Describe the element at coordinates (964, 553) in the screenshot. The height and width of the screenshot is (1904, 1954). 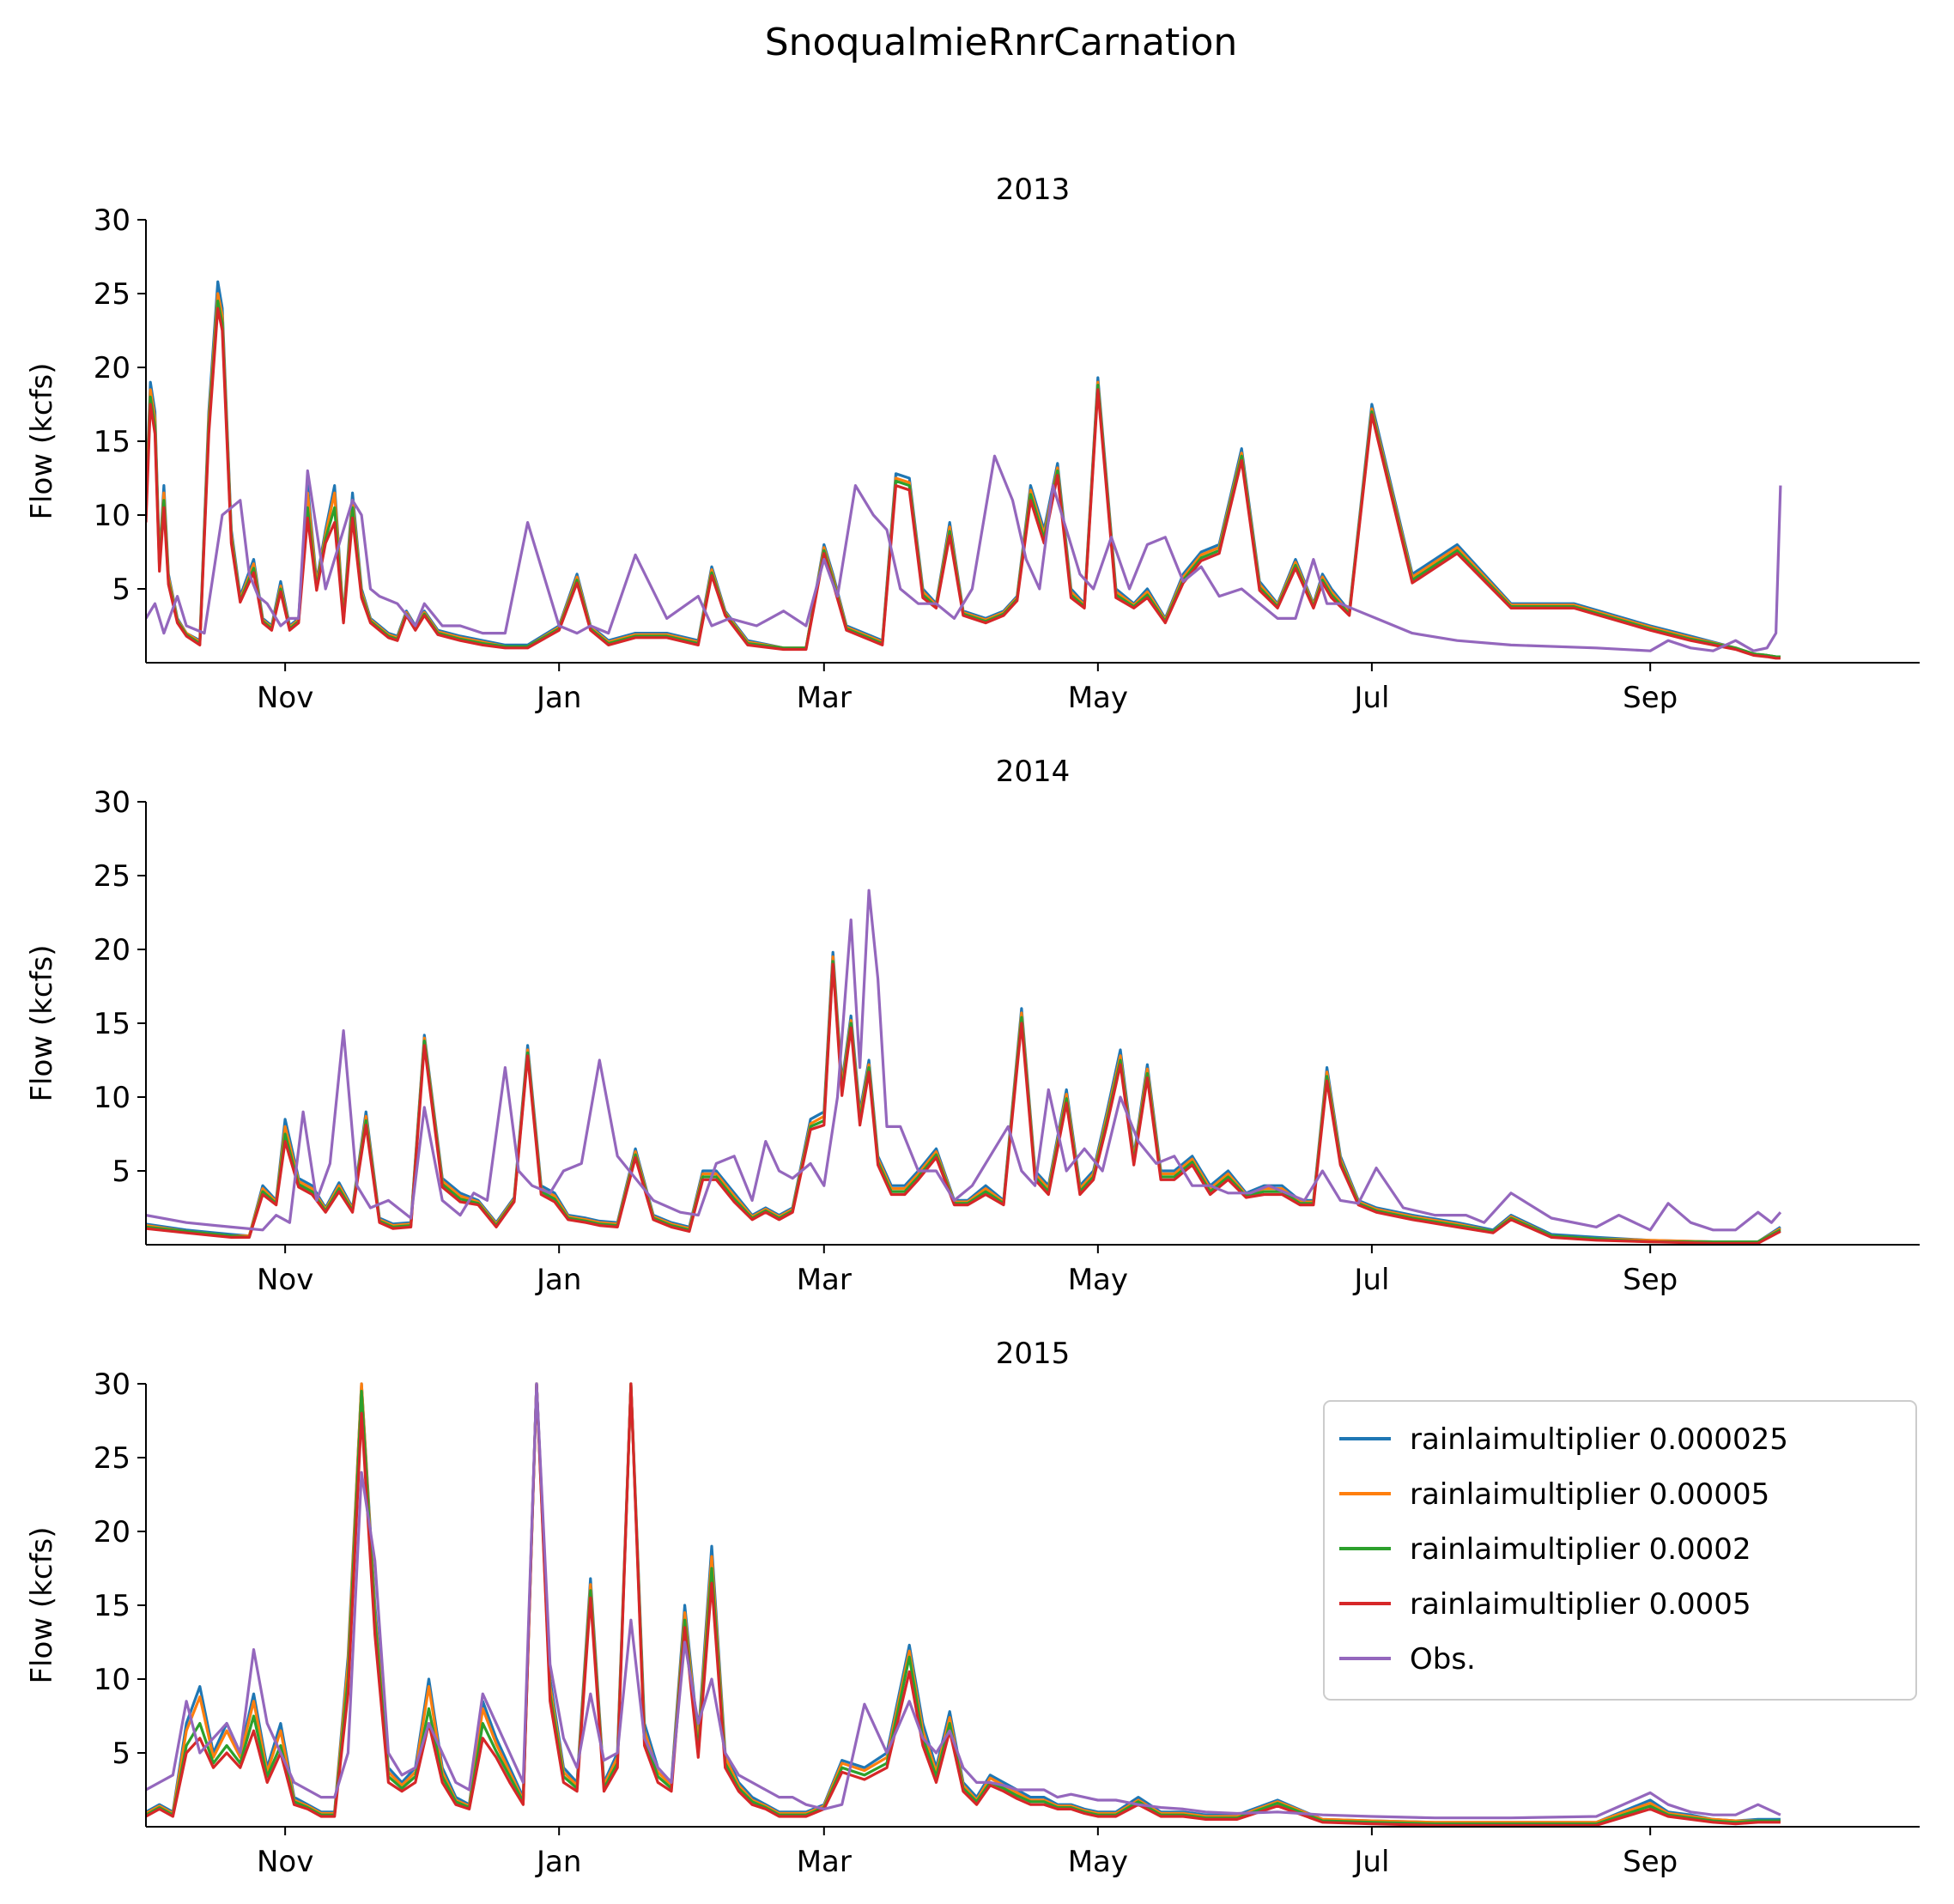
I see `series-line-obs-` at that location.